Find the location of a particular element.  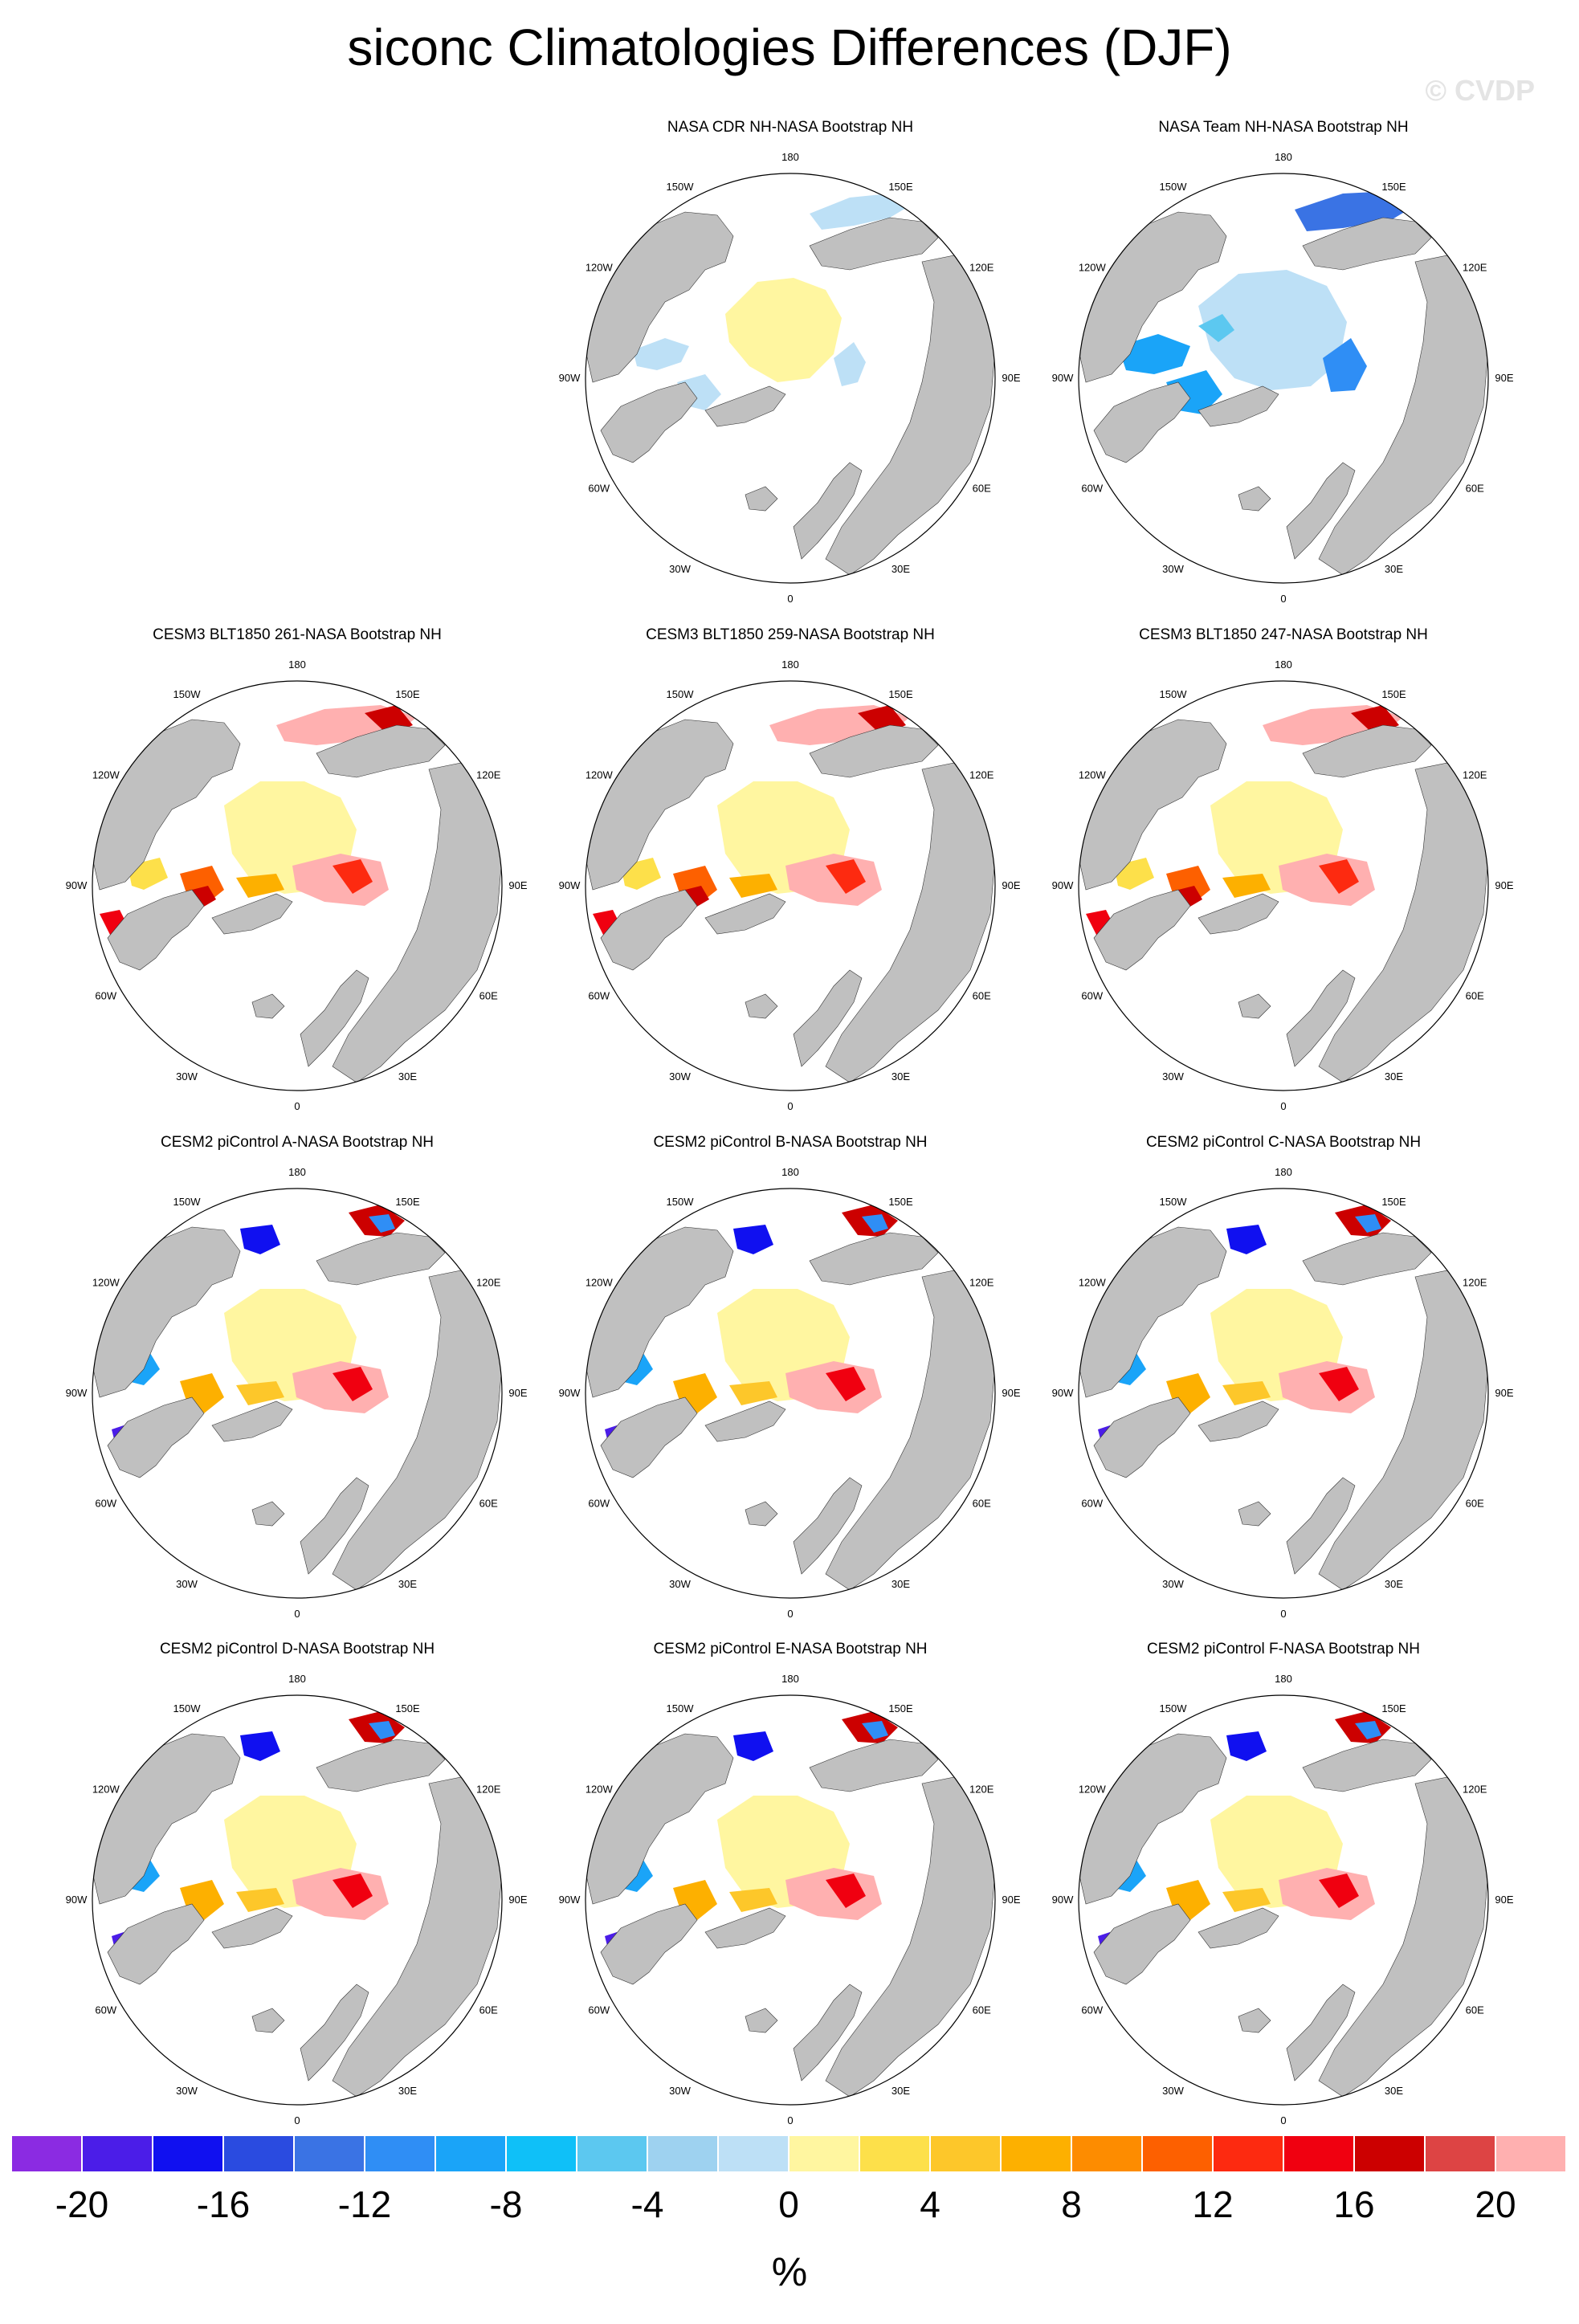

colorbar is located at coordinates (788, 2155).